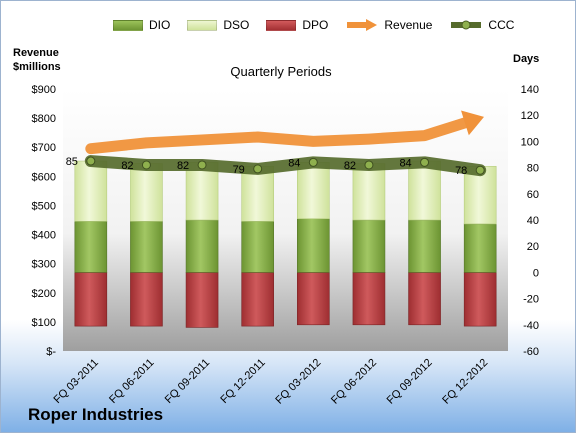 The image size is (576, 433). I want to click on left-tick-label: $400, so click(44, 236).